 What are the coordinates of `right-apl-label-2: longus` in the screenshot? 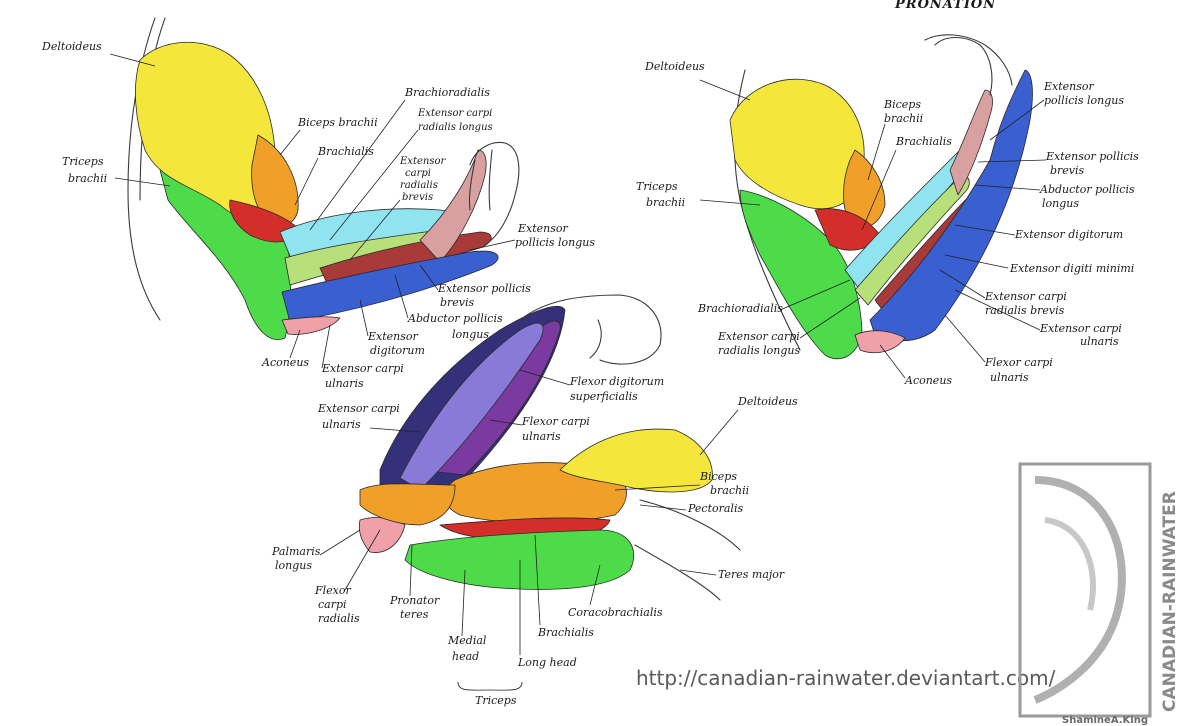 It's located at (1060, 203).